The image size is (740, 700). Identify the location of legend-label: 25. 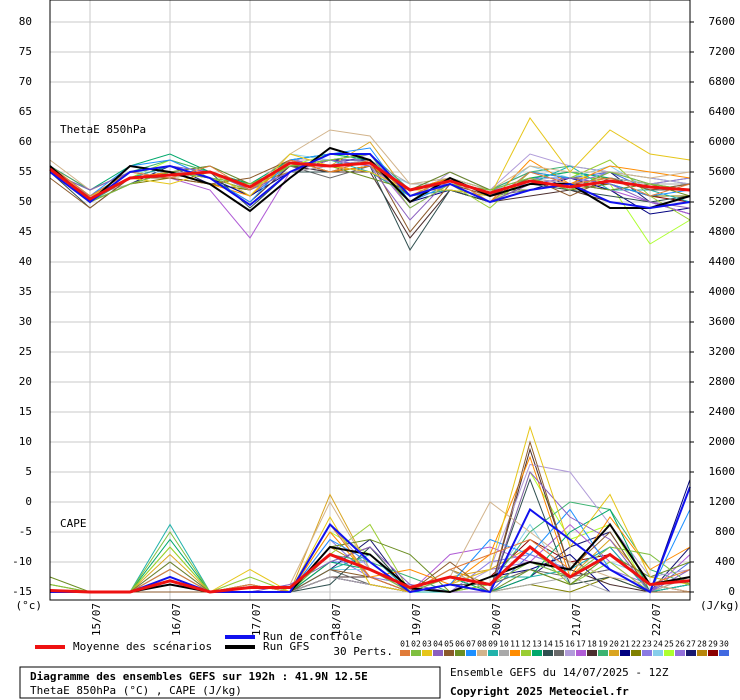
(669, 644).